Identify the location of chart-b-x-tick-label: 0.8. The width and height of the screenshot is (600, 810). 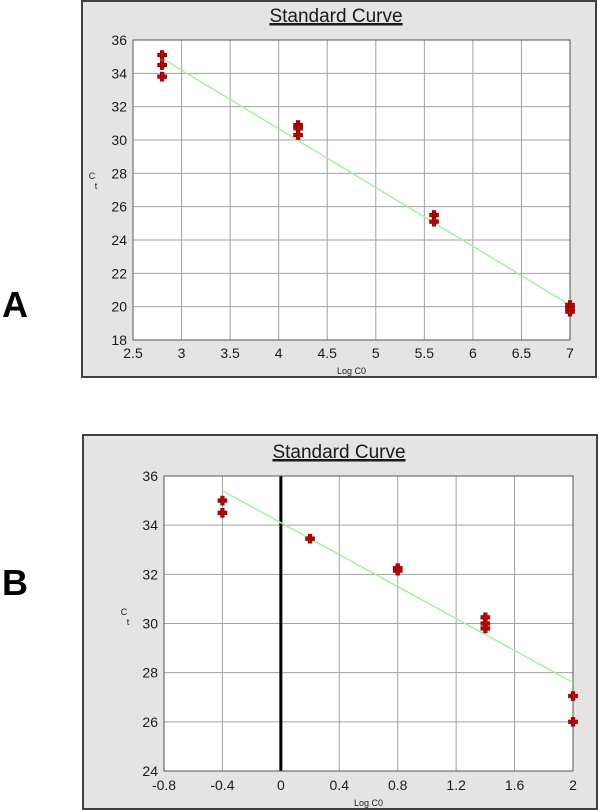
(398, 785).